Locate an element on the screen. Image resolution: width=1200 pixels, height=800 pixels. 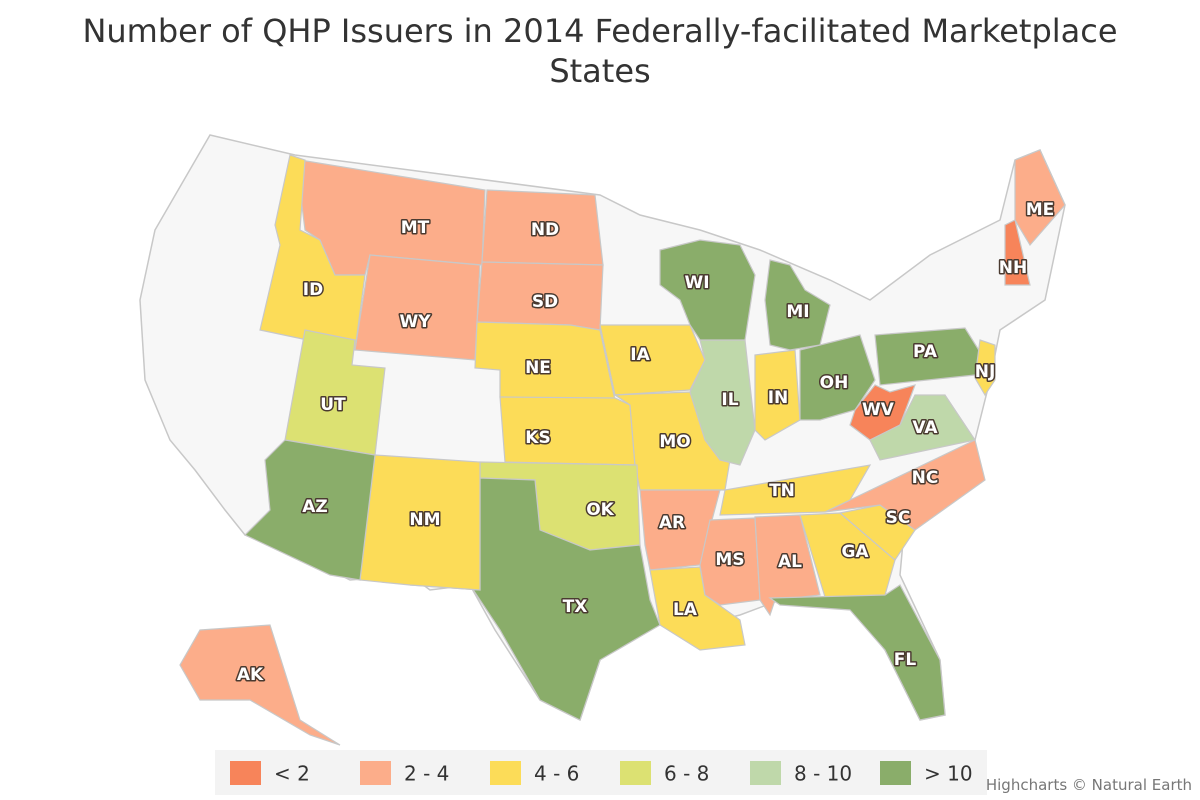
state-label: NC is located at coordinates (925, 478).